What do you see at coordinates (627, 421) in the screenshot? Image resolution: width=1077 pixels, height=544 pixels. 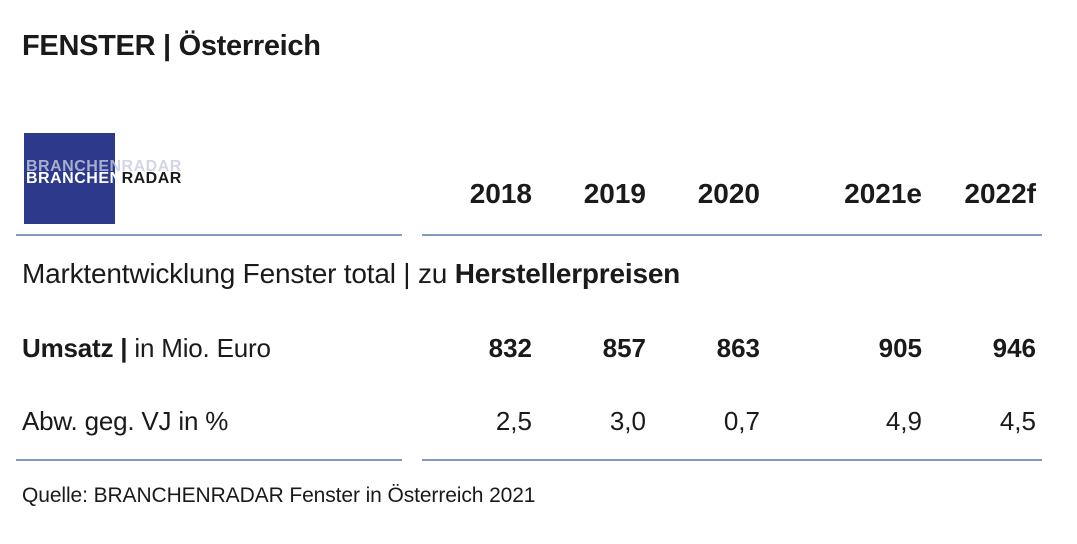 I see `abw-2019: 3,0` at bounding box center [627, 421].